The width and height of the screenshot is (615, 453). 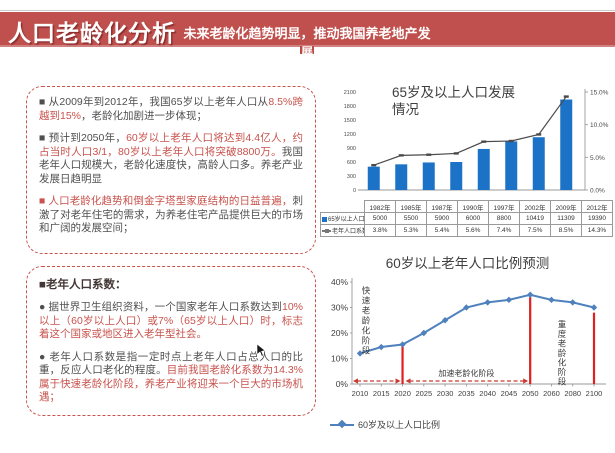 What do you see at coordinates (470, 131) in the screenshot?
I see `ratio-line` at bounding box center [470, 131].